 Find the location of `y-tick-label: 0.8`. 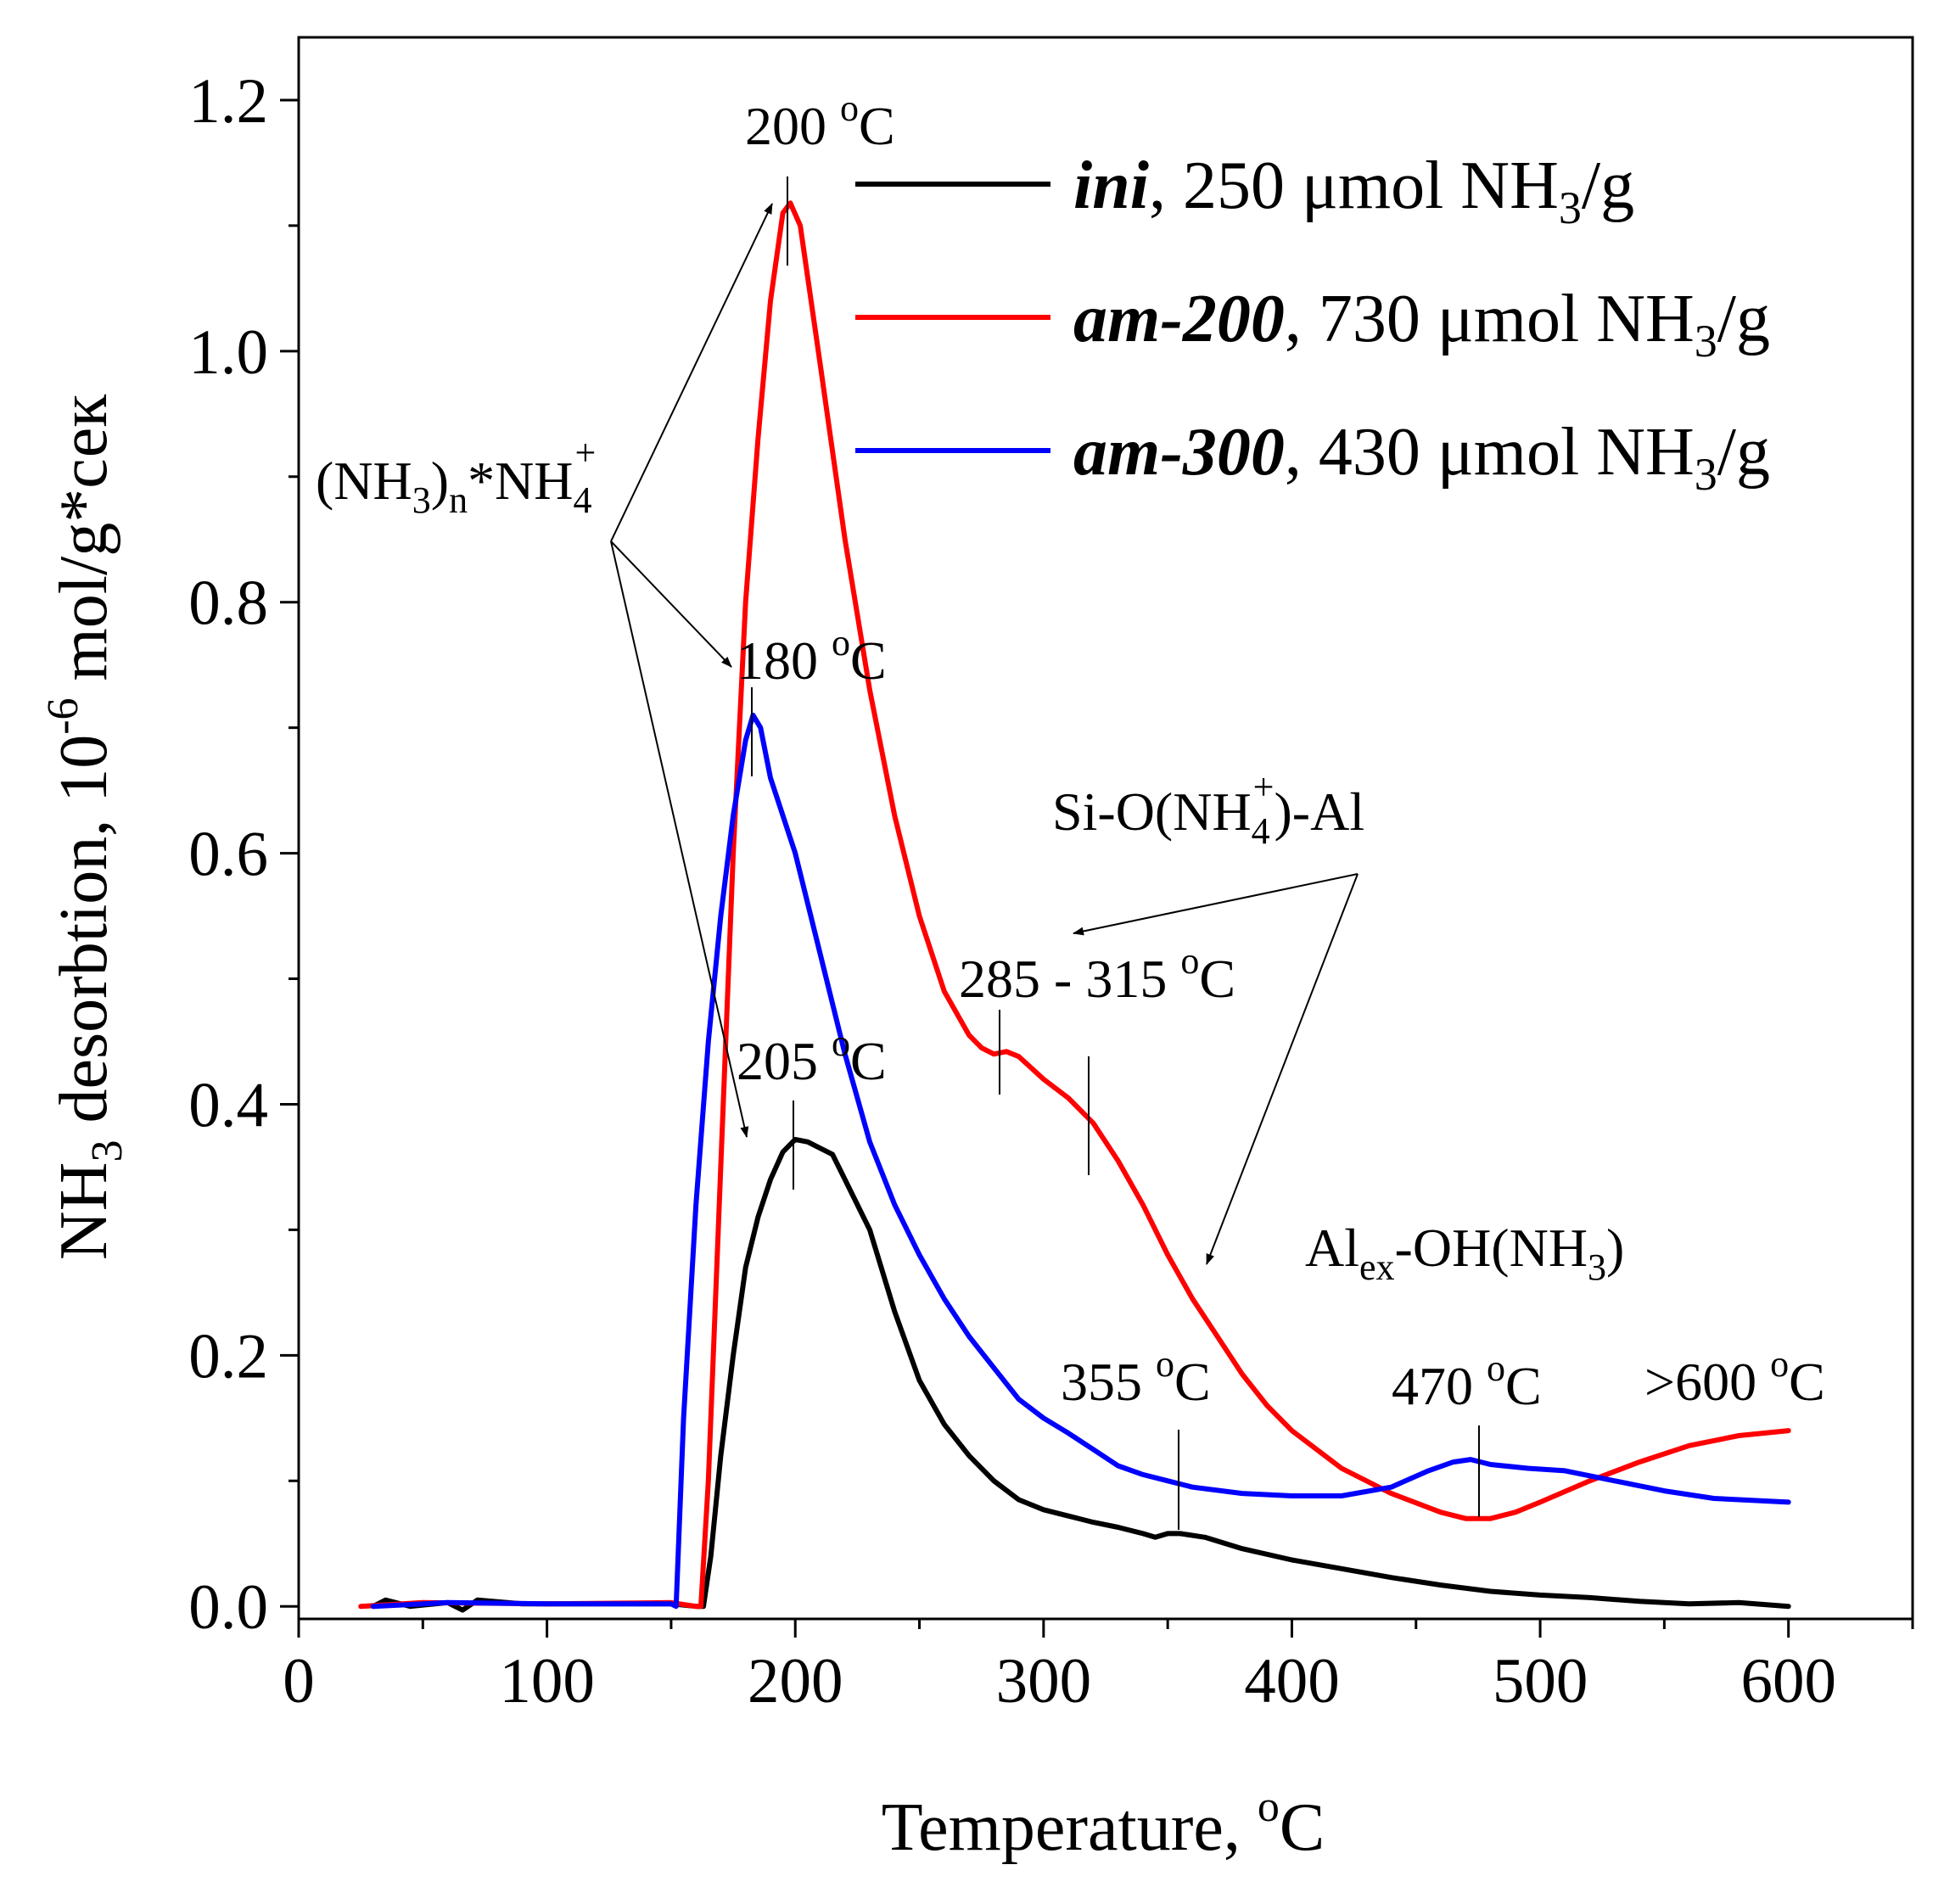

y-tick-label: 0.8 is located at coordinates (228, 603).